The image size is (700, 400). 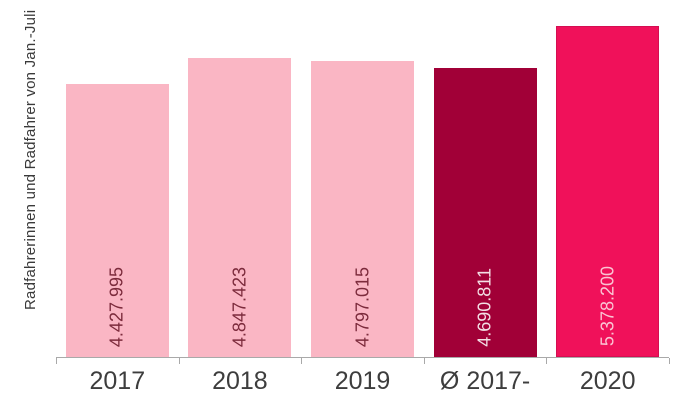 What do you see at coordinates (362, 306) in the screenshot?
I see `bar-value-label: 4.797.015` at bounding box center [362, 306].